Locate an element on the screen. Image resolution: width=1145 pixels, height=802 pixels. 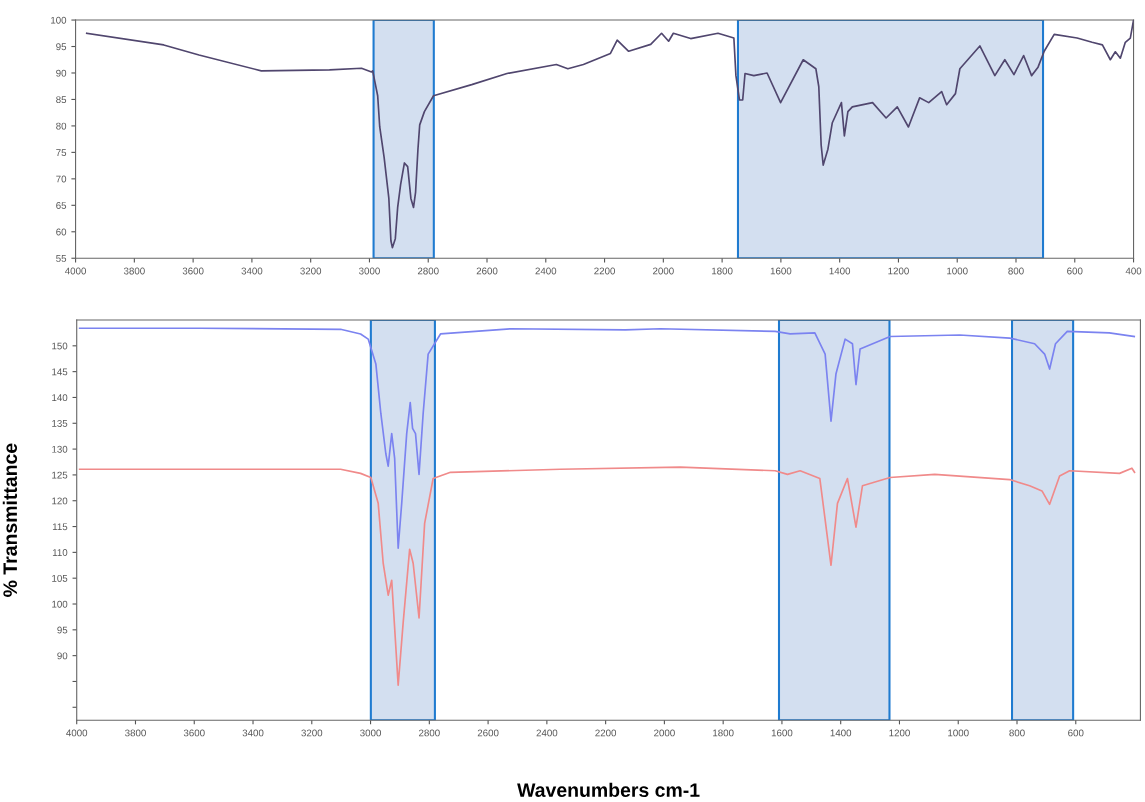
y-tick-label: 135 is located at coordinates (60, 423).